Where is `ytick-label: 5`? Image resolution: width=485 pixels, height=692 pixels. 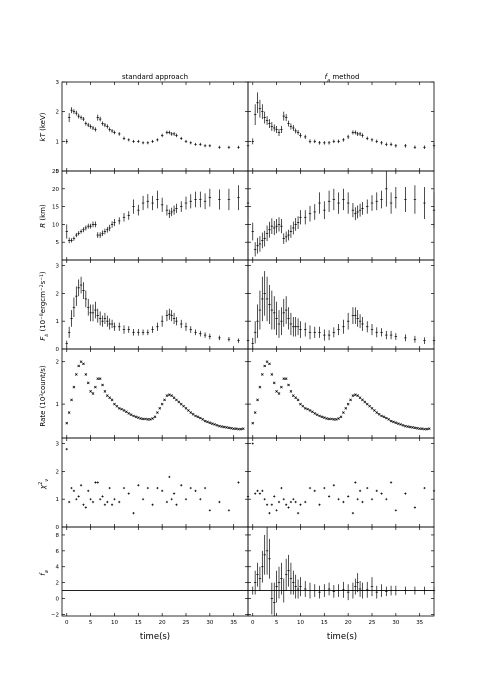 ytick-label: 5 is located at coordinates (58, 243).